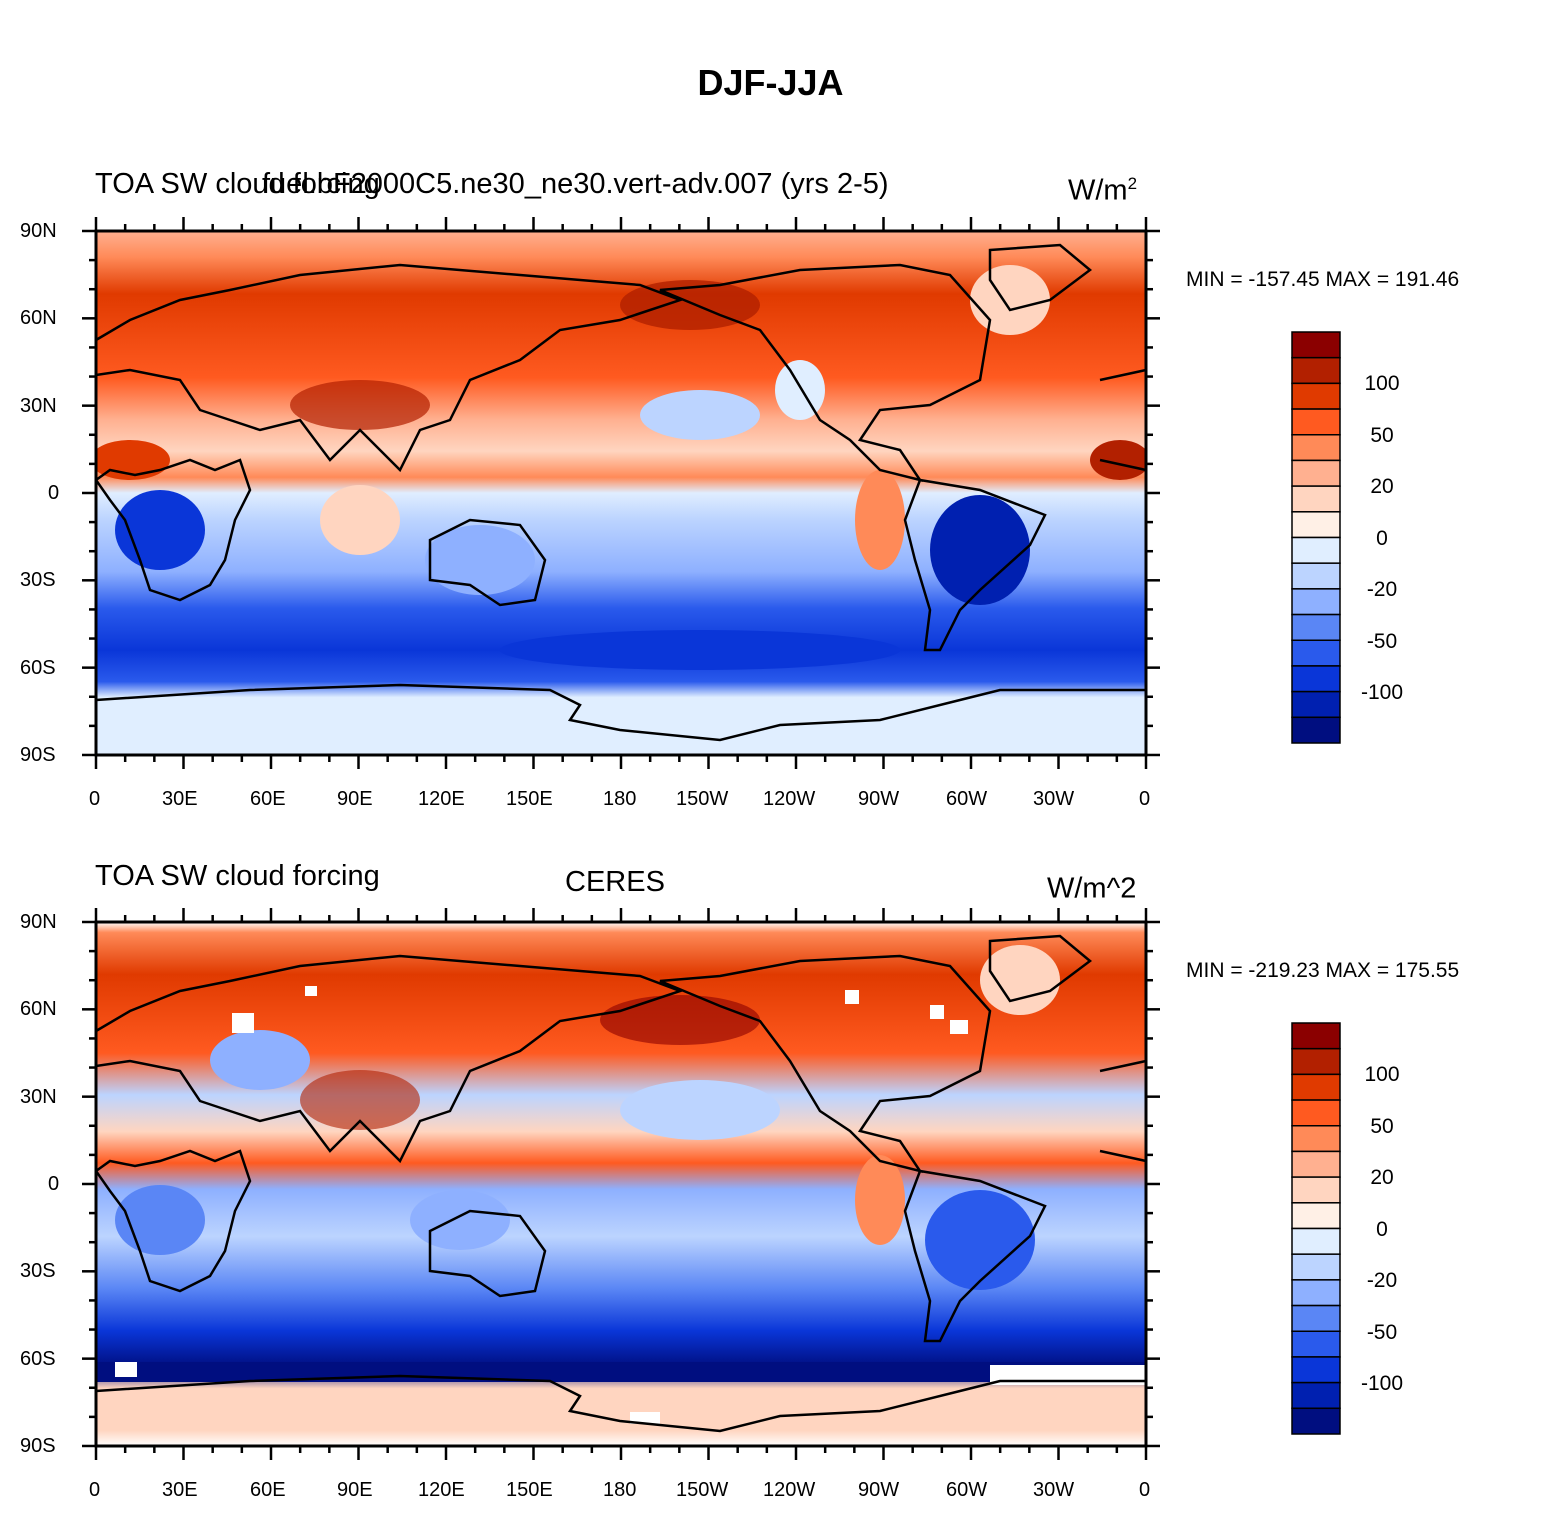 The height and width of the screenshot is (1538, 1541). I want to click on panel1-lon-30e: 30E, so click(180, 799).